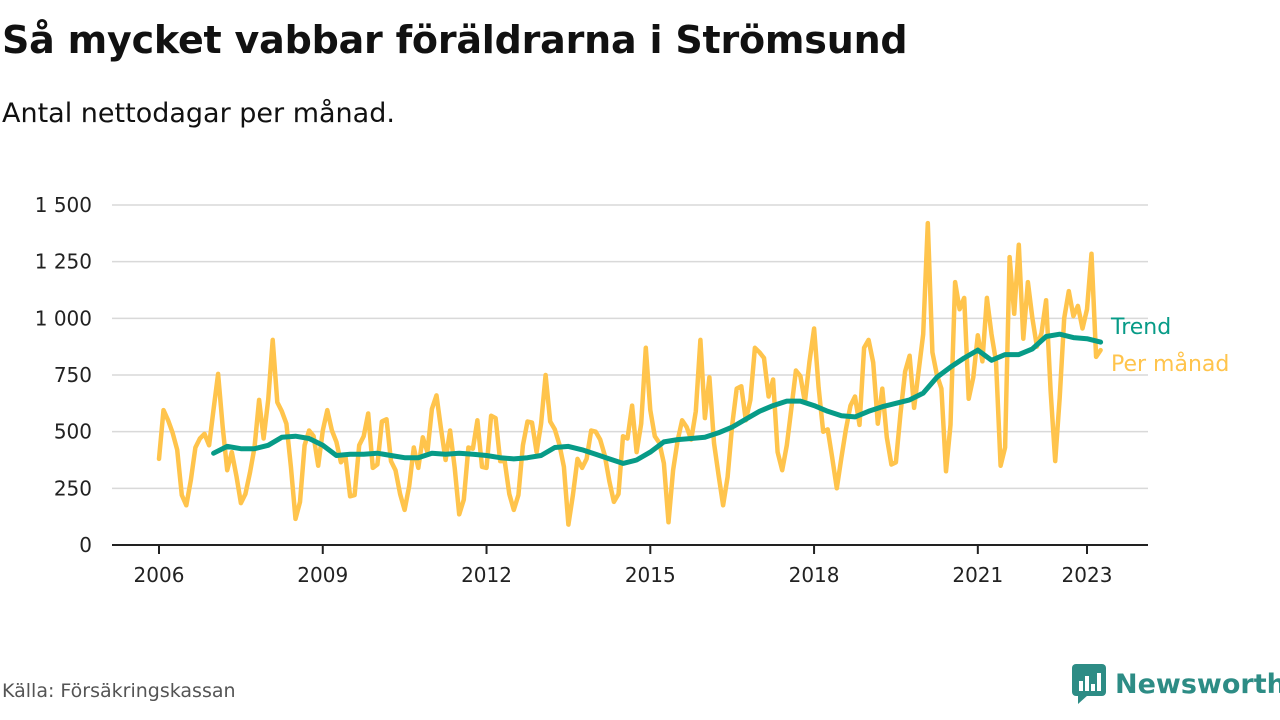  Describe the element at coordinates (1169, 346) in the screenshot. I see `legend: Trend Per månad` at that location.